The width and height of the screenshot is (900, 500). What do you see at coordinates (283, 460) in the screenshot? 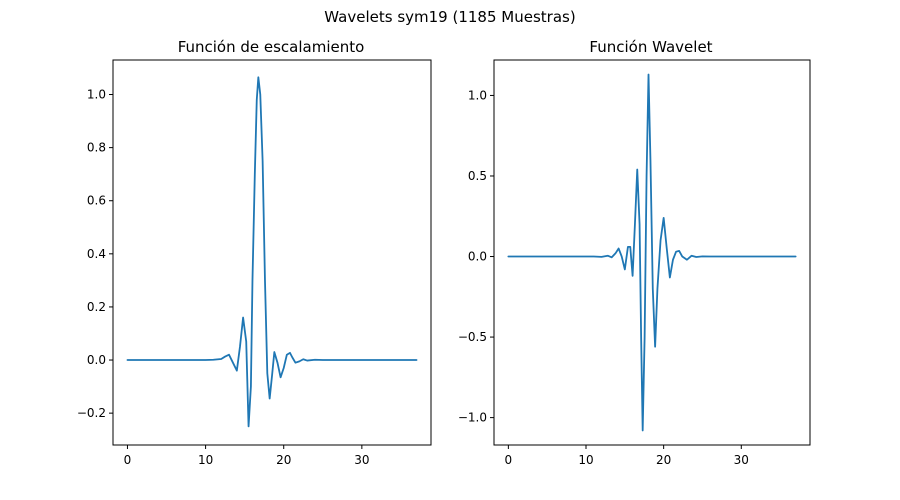
I see `scaling-function-xtick-label: 20` at bounding box center [283, 460].